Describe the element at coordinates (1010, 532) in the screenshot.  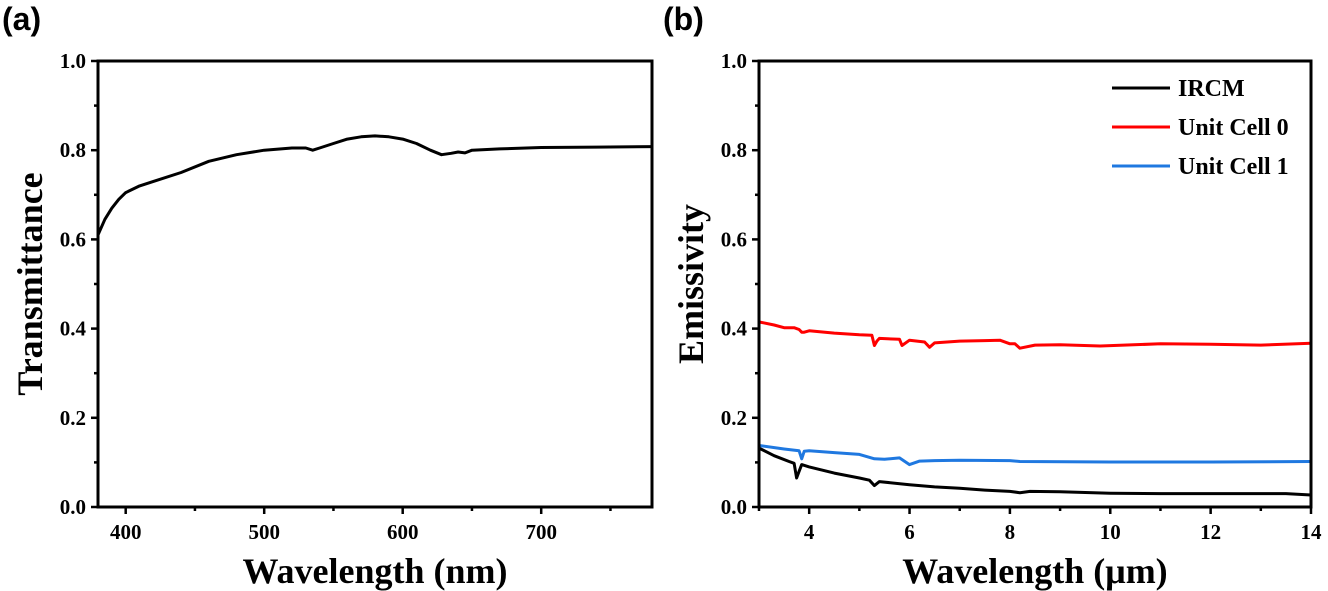
I see `x-tick-label: 8` at that location.